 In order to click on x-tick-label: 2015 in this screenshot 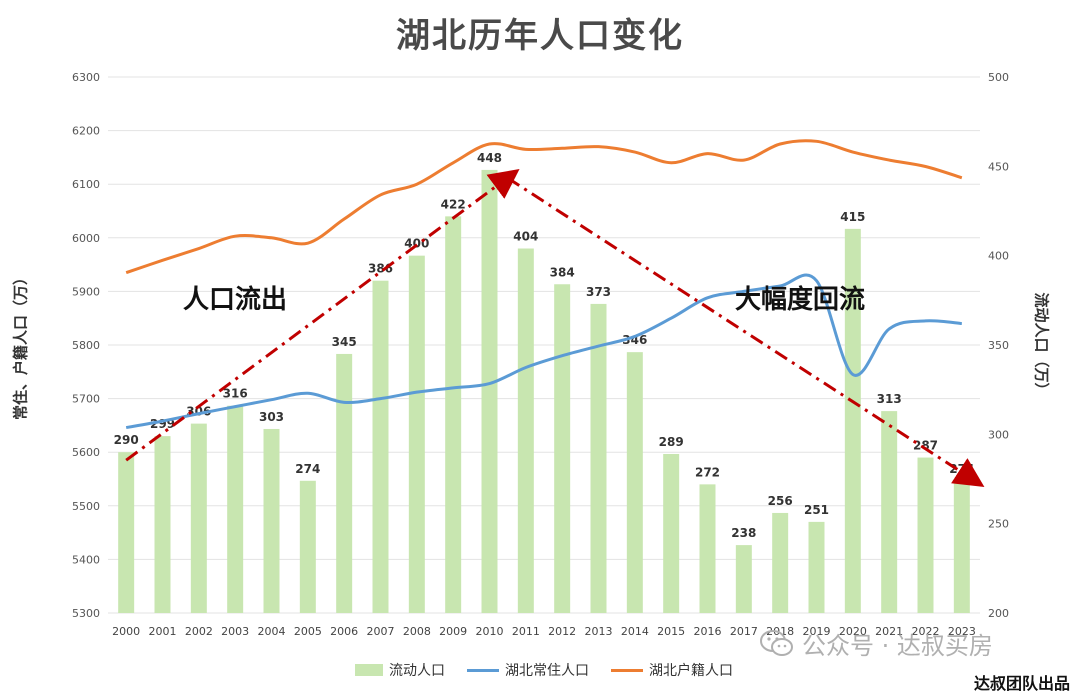, I will do `click(671, 631)`.